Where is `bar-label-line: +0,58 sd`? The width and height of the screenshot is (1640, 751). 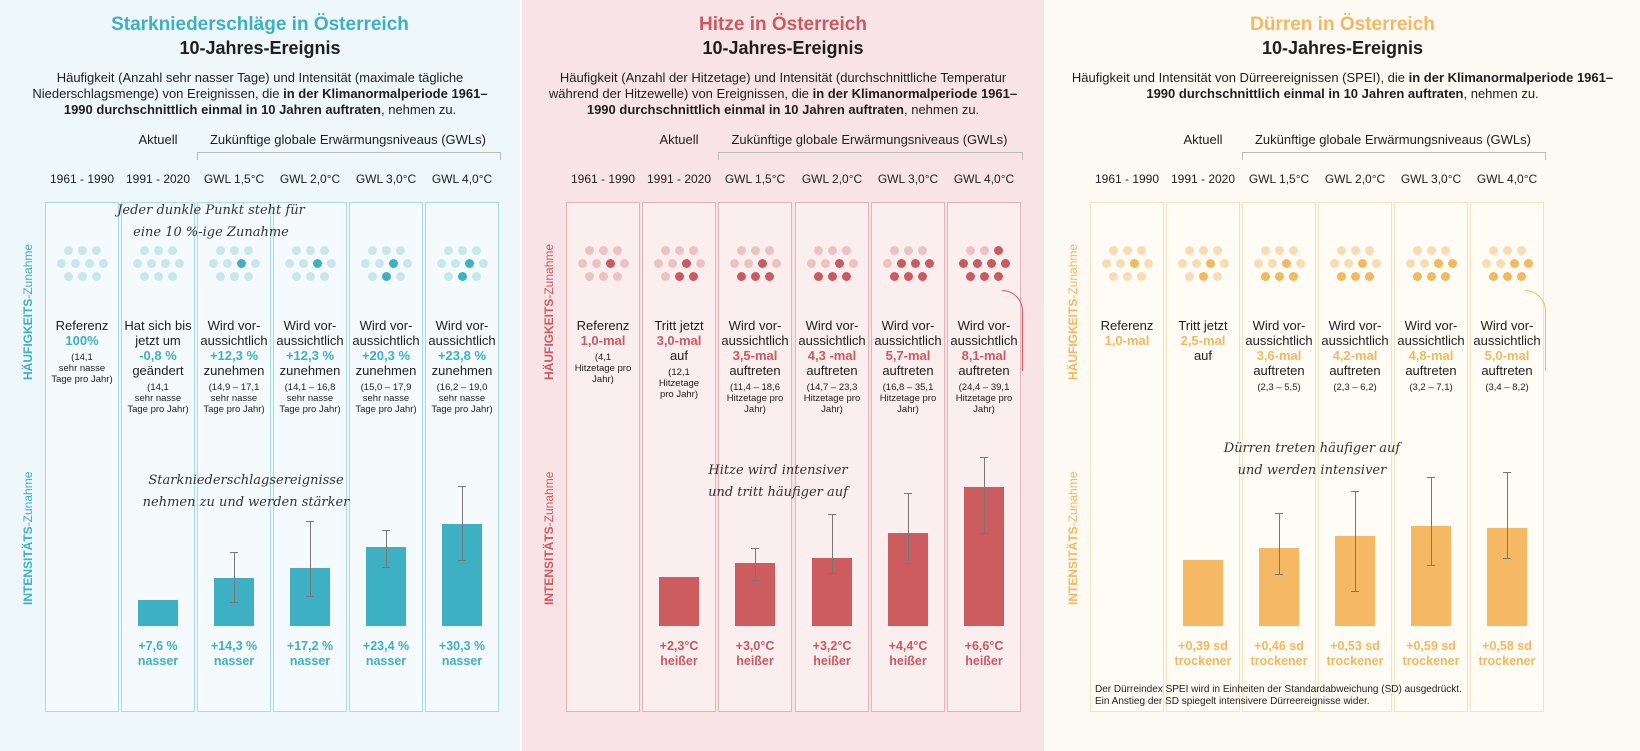
bar-label-line: +0,58 sd is located at coordinates (1507, 646).